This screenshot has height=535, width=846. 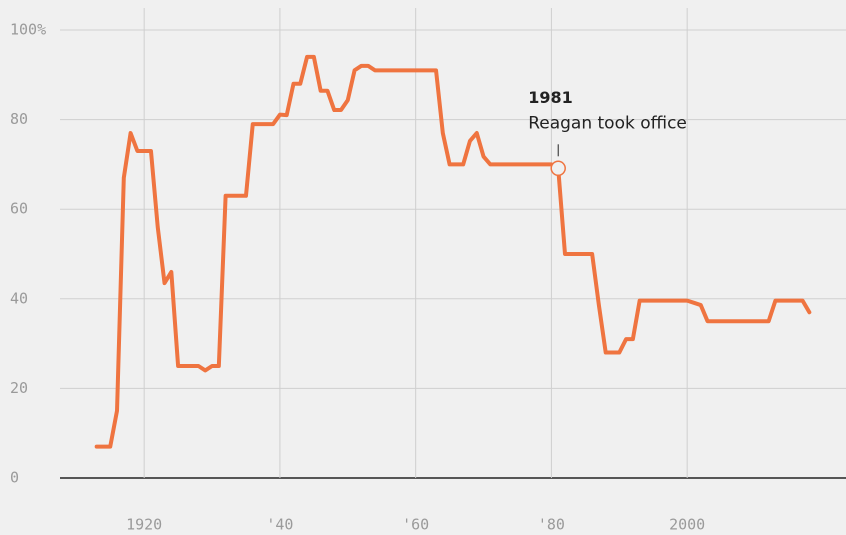 I want to click on y-tick-label: 0, so click(x=14, y=478).